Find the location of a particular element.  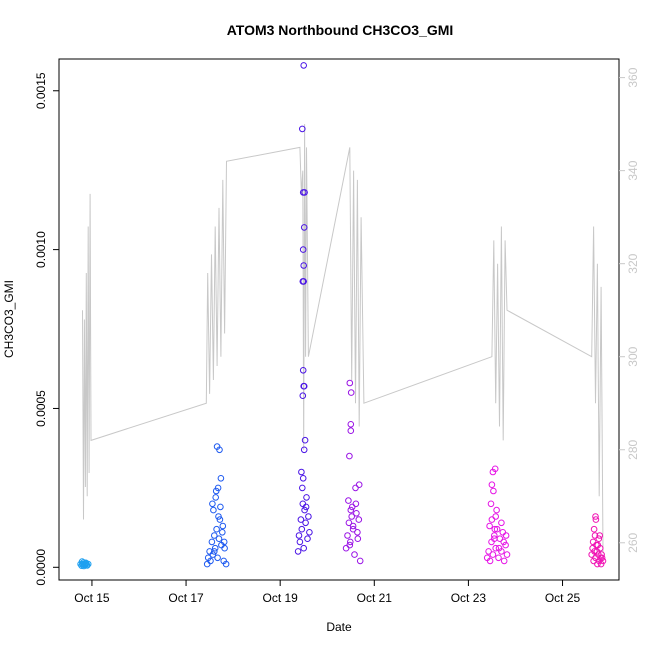

y-axis-right: 260 280 300 320 340 360 is located at coordinates (629, 310).